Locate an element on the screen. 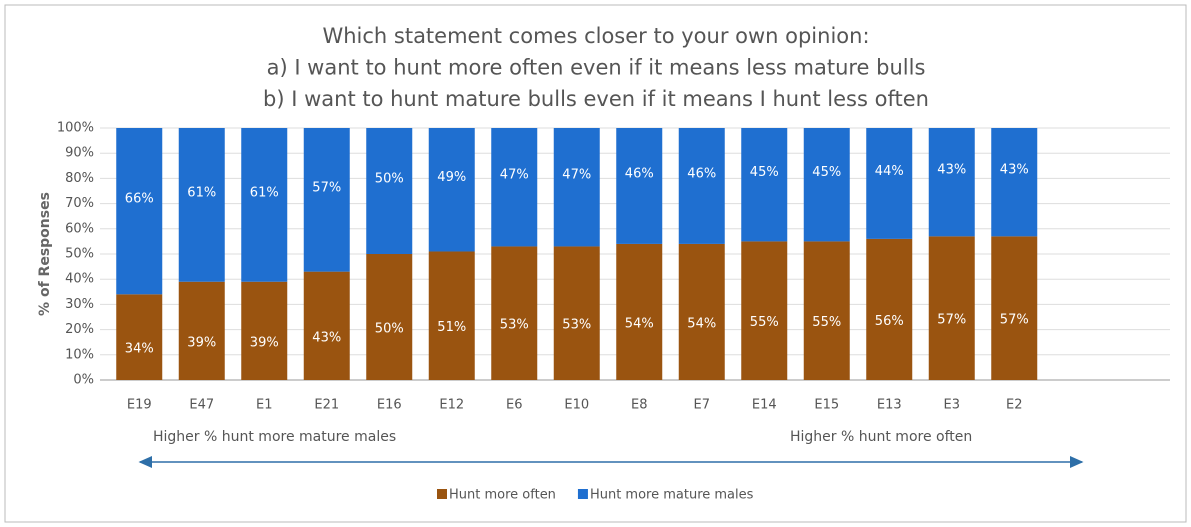 This screenshot has height=527, width=1191. y-tick-label: 30% is located at coordinates (79, 304).